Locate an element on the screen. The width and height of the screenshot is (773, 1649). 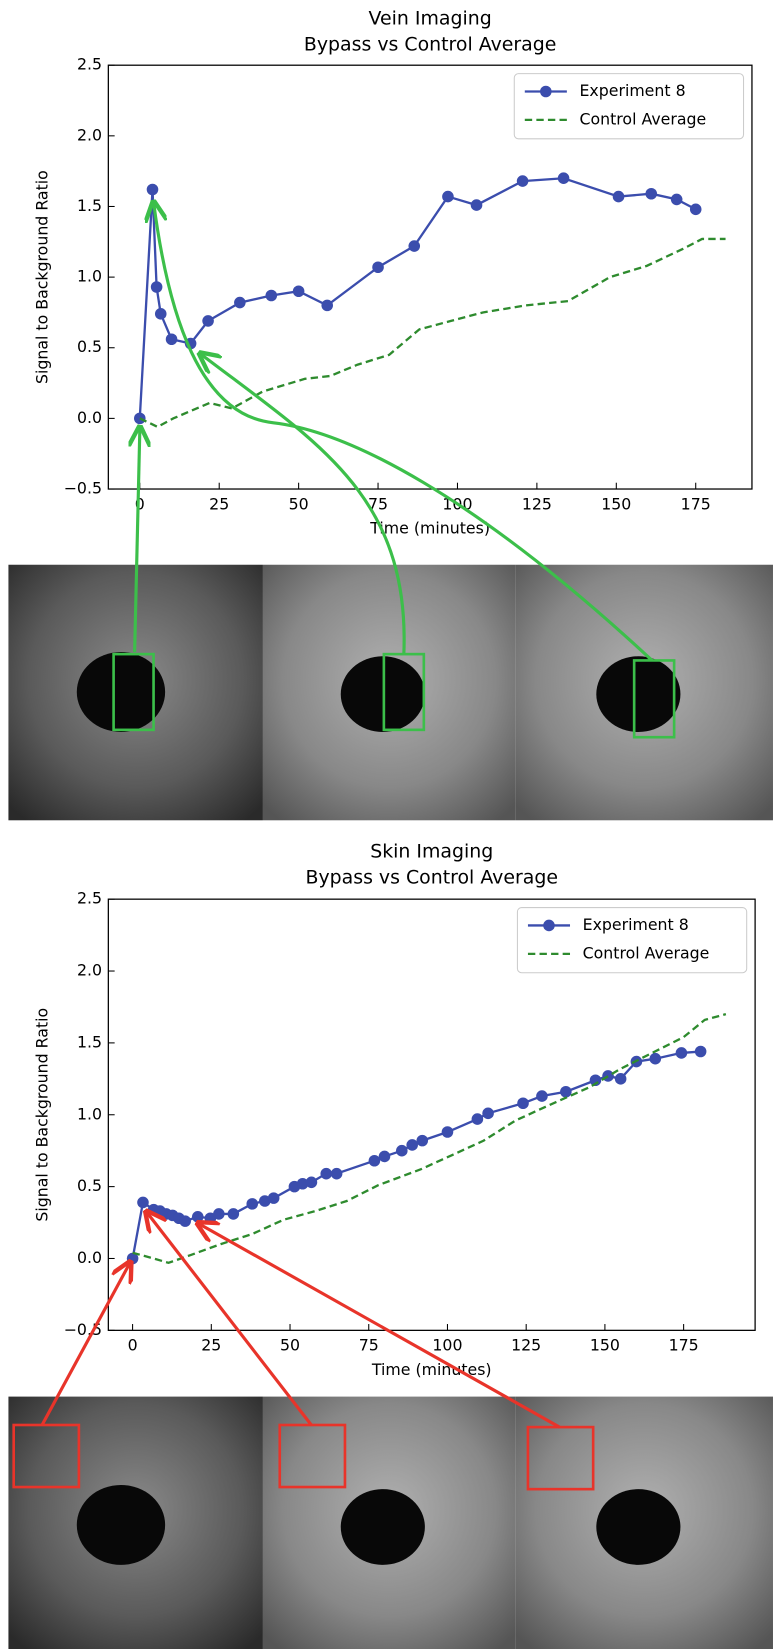
x-tick-label: 75 is located at coordinates (369, 1345).